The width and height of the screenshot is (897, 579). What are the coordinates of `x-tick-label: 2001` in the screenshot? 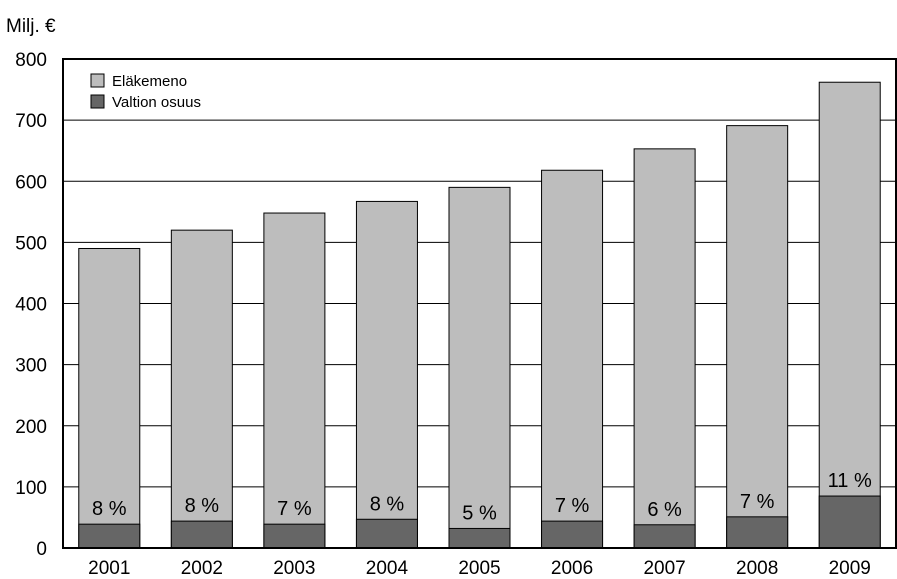 It's located at (109, 568).